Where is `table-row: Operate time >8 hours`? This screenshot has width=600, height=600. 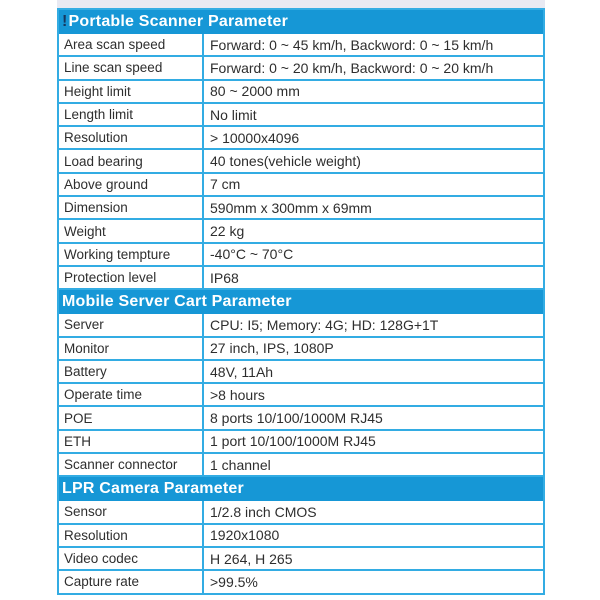
table-row: Operate time >8 hours is located at coordinates (301, 396).